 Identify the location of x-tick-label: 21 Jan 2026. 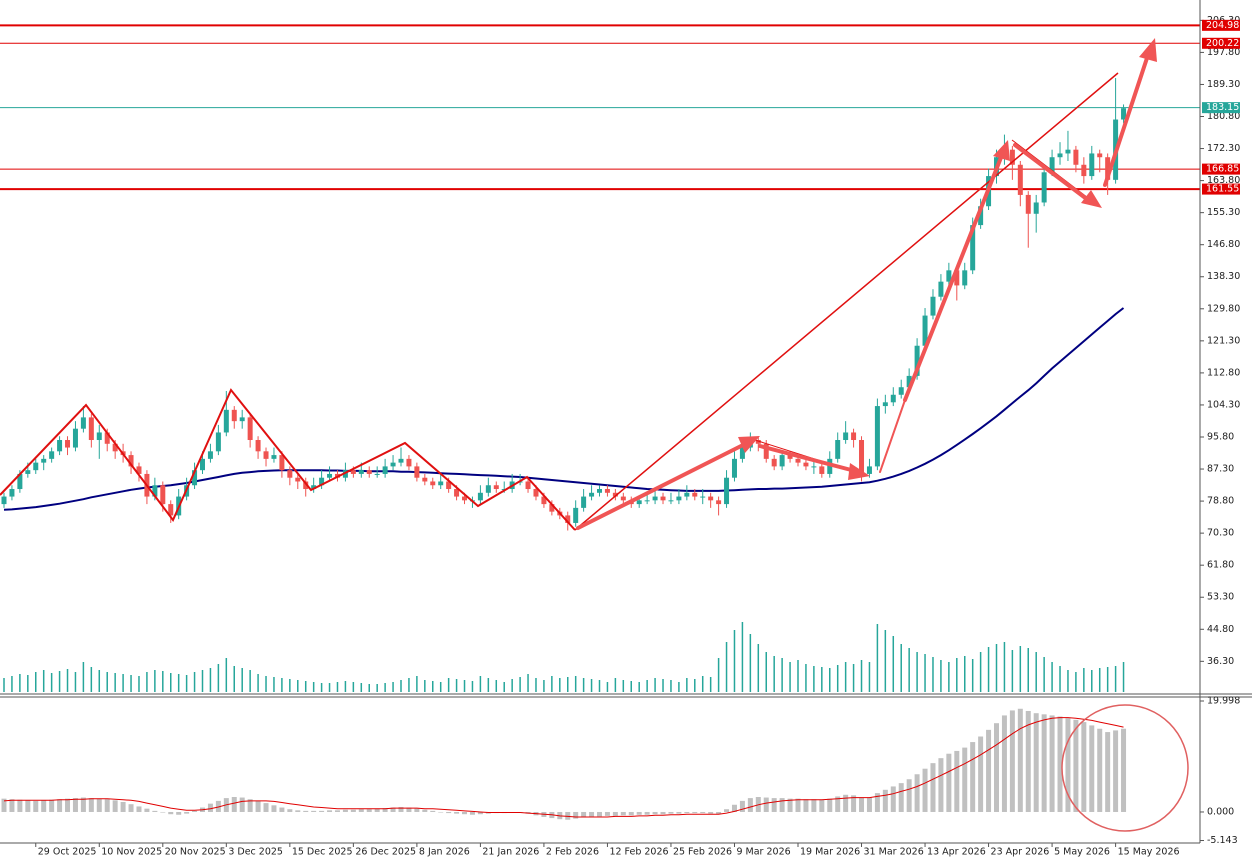
(510, 852).